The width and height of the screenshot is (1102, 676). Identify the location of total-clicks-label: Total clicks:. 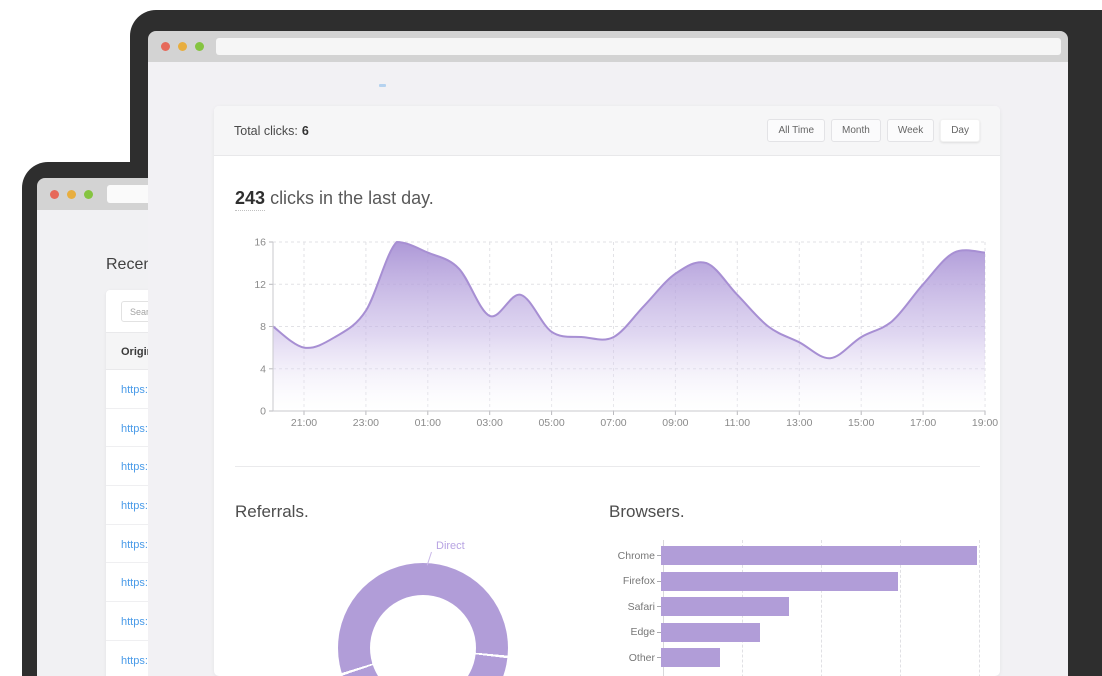
(266, 130).